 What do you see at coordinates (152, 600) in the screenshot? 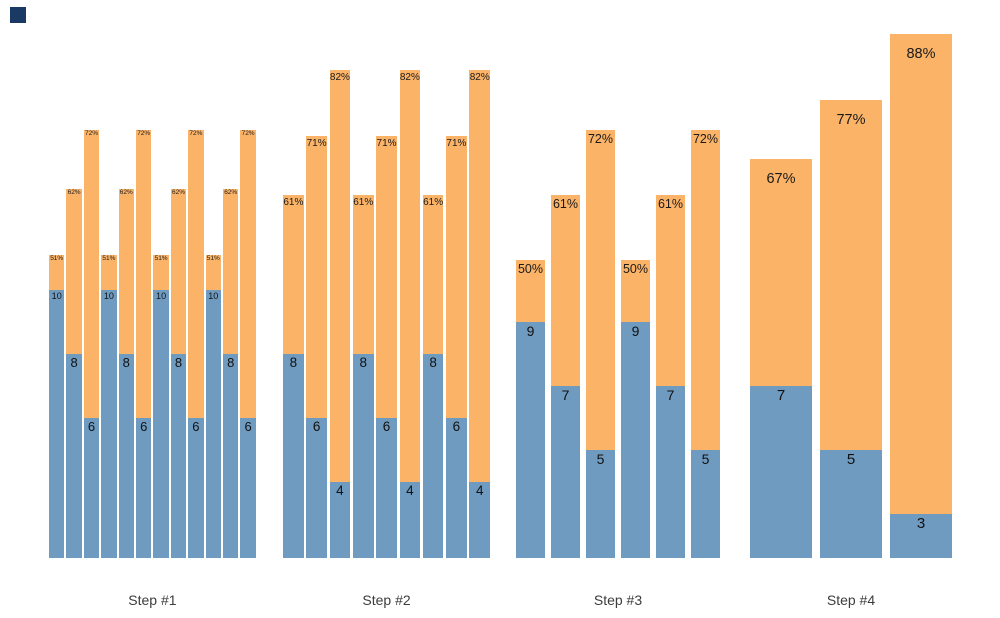
I see `step-label-1: Step #1` at bounding box center [152, 600].